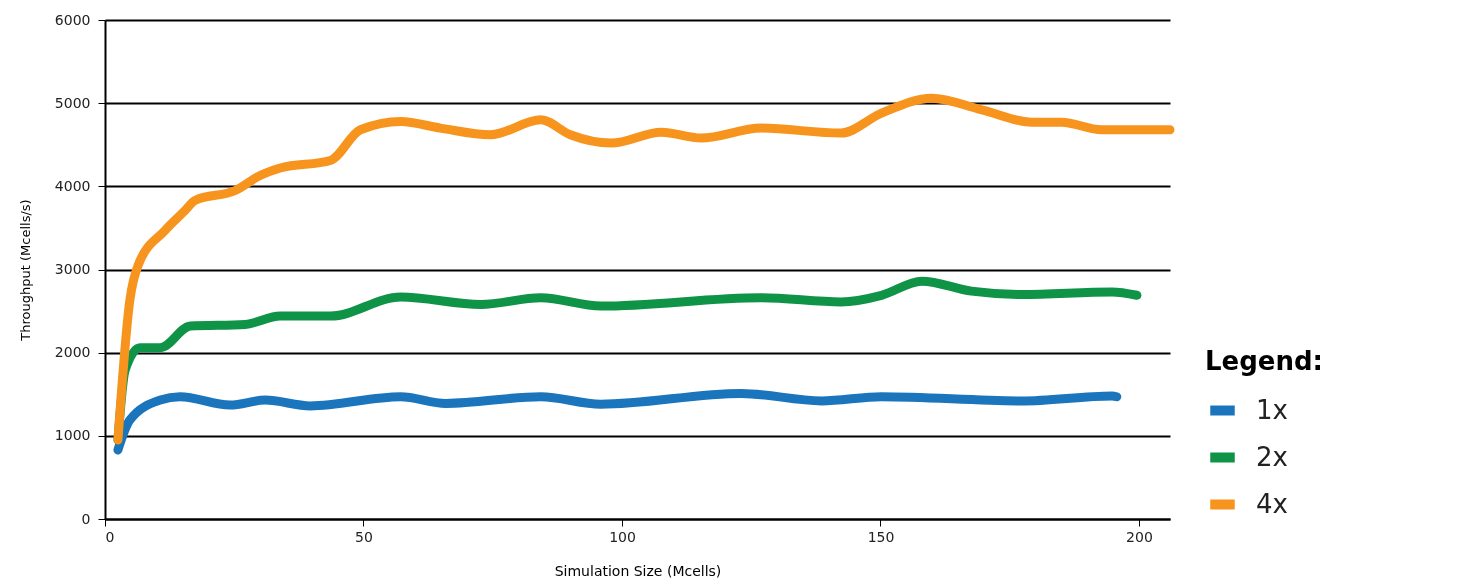 The width and height of the screenshot is (1462, 582). I want to click on x-tick-label: 100, so click(622, 536).